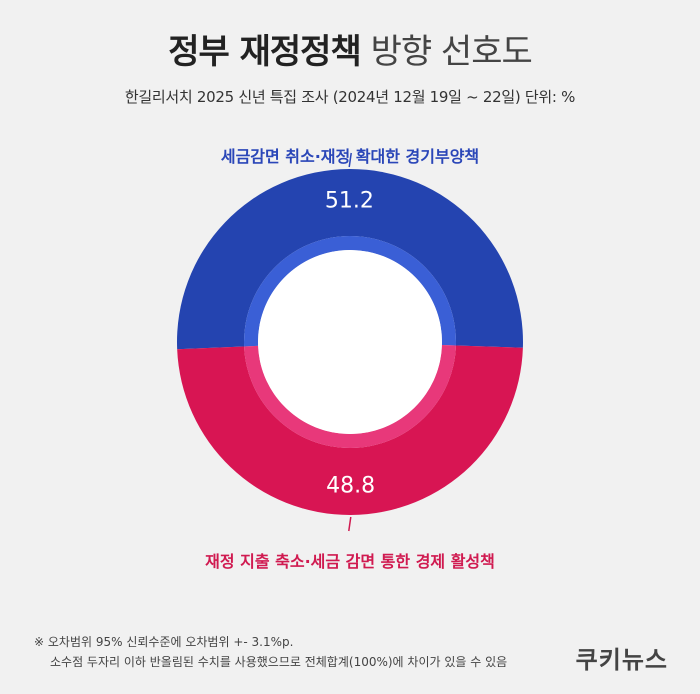 The width and height of the screenshot is (700, 694). I want to click on chart-title: 정부 재정정책 방향 선호도, so click(350, 48).